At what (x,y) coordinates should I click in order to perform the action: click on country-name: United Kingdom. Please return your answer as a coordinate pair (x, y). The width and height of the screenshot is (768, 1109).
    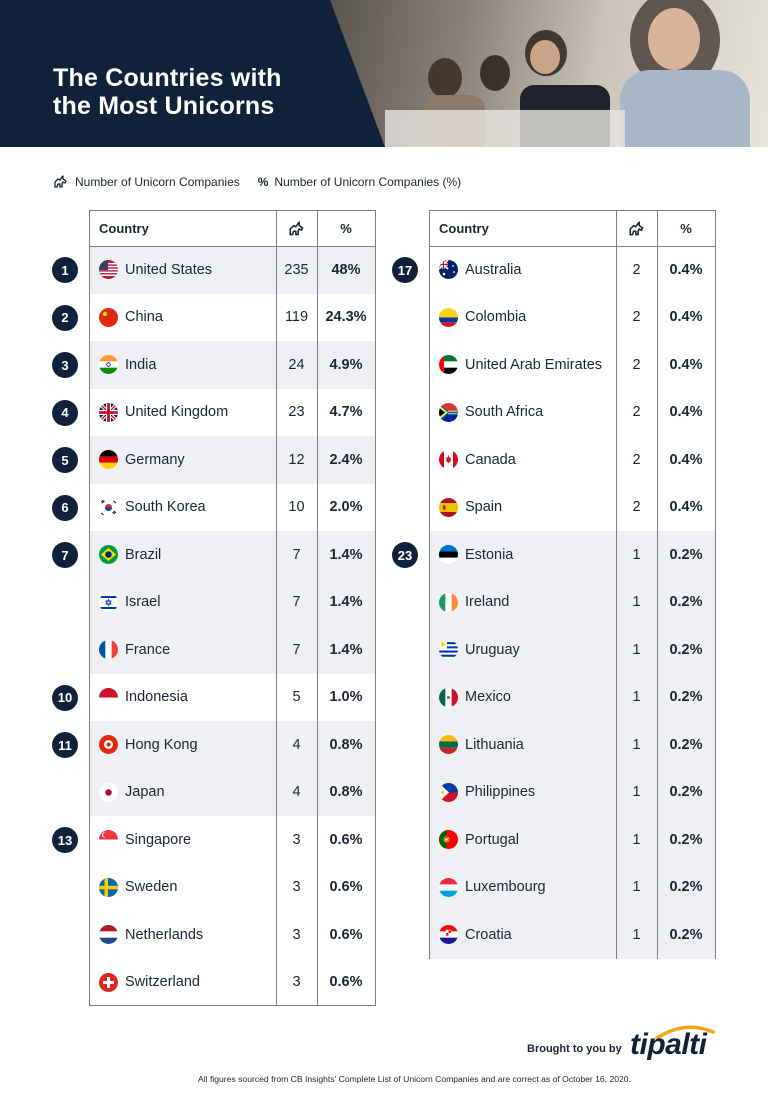
    Looking at the image, I should click on (177, 412).